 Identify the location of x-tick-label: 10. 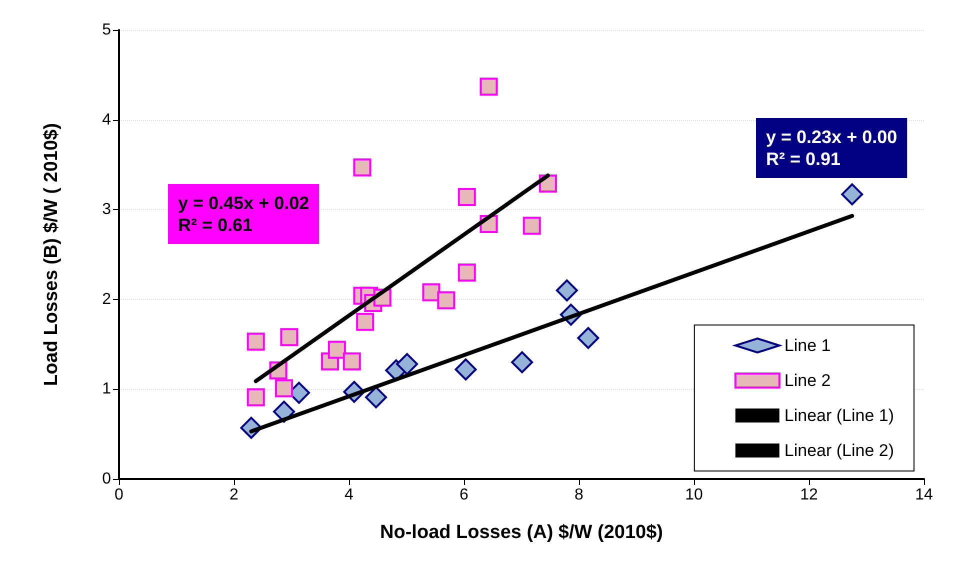
(694, 495).